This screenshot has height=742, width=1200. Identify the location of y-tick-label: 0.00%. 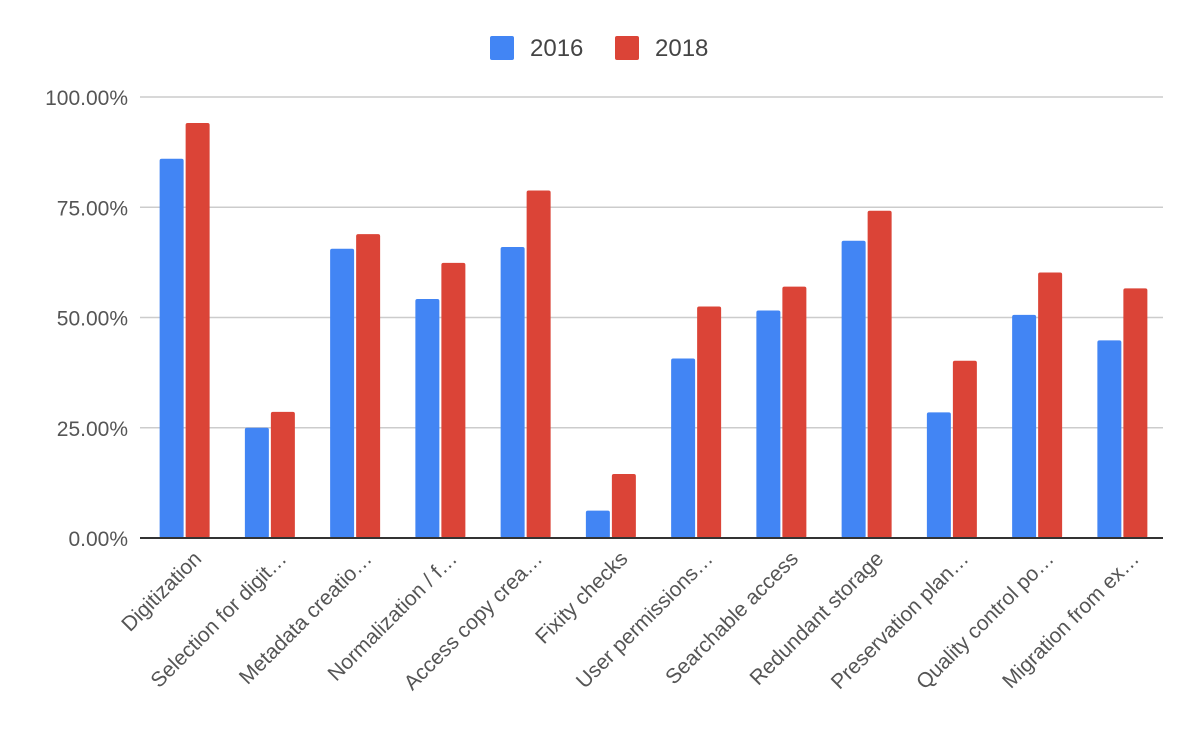
(98, 539).